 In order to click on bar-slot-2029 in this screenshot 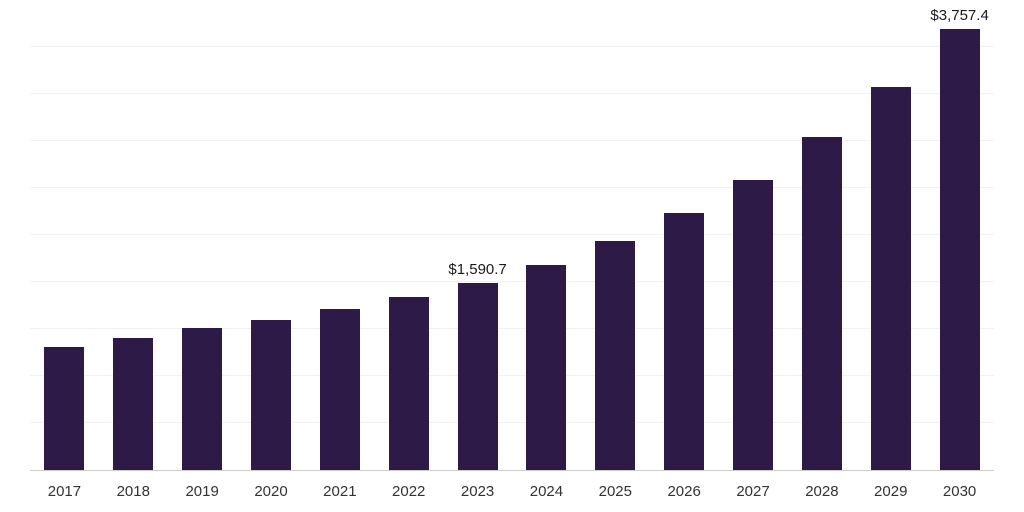, I will do `click(890, 235)`.